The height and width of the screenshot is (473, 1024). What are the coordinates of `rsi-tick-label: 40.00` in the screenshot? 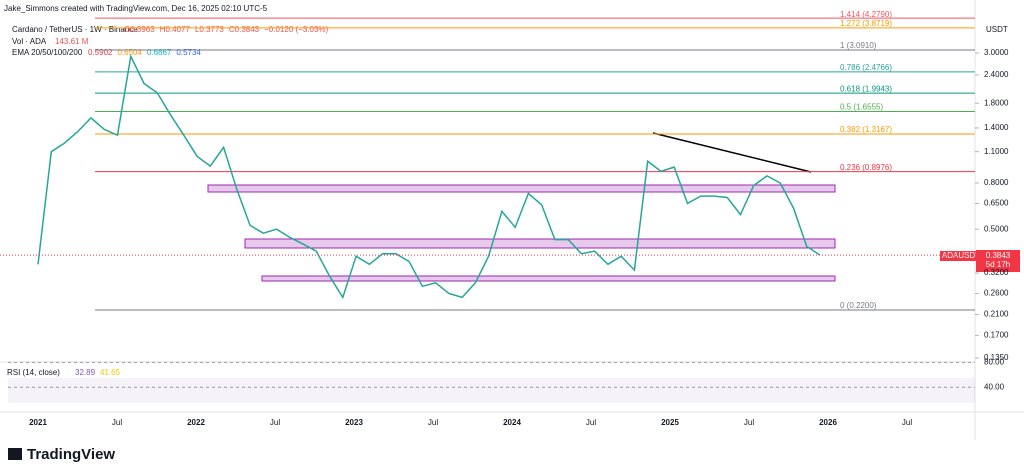 It's located at (994, 386).